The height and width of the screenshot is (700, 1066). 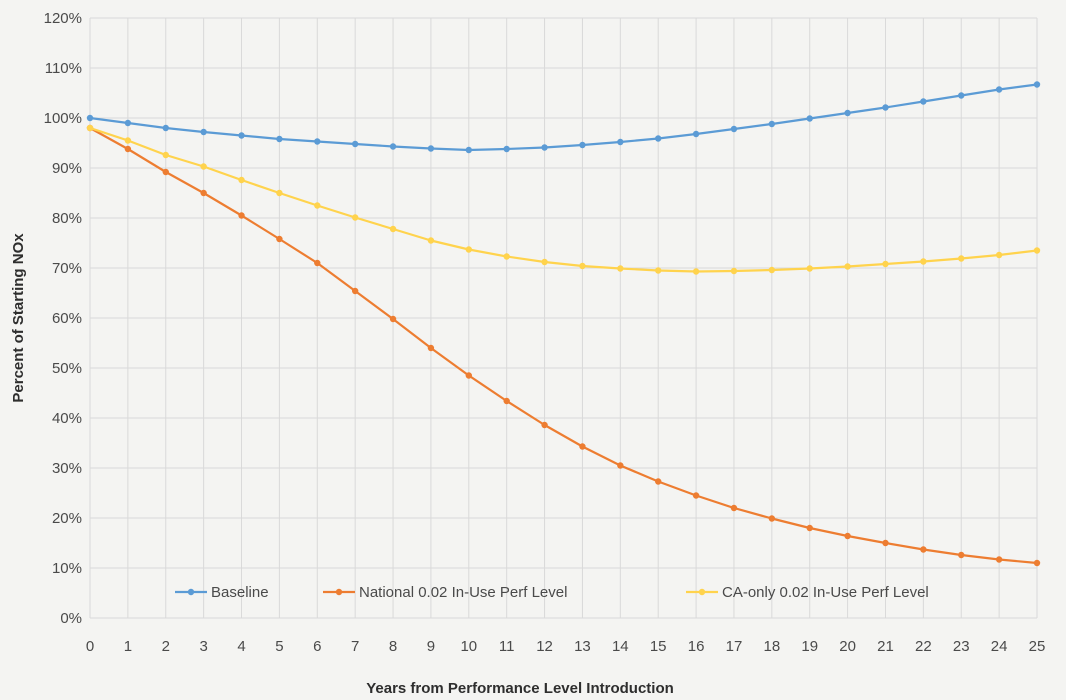 I want to click on x-tick-label: 8, so click(x=393, y=646).